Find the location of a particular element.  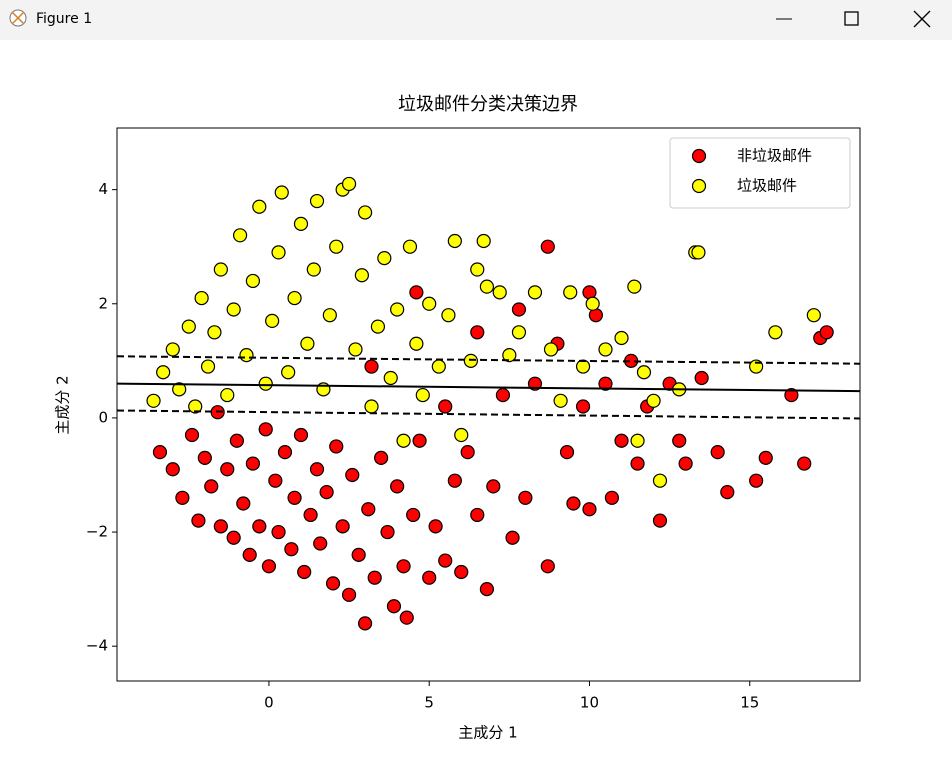

boundary-line is located at coordinates (488, 414).